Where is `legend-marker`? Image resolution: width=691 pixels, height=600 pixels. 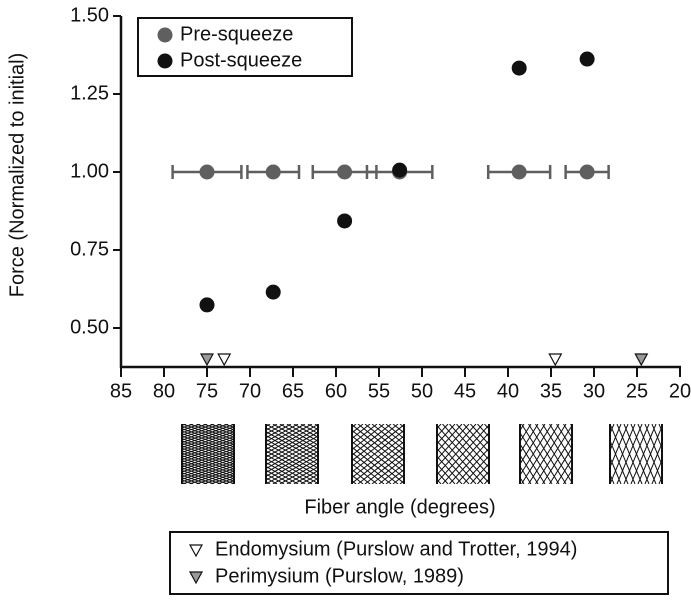
legend-marker is located at coordinates (165, 61).